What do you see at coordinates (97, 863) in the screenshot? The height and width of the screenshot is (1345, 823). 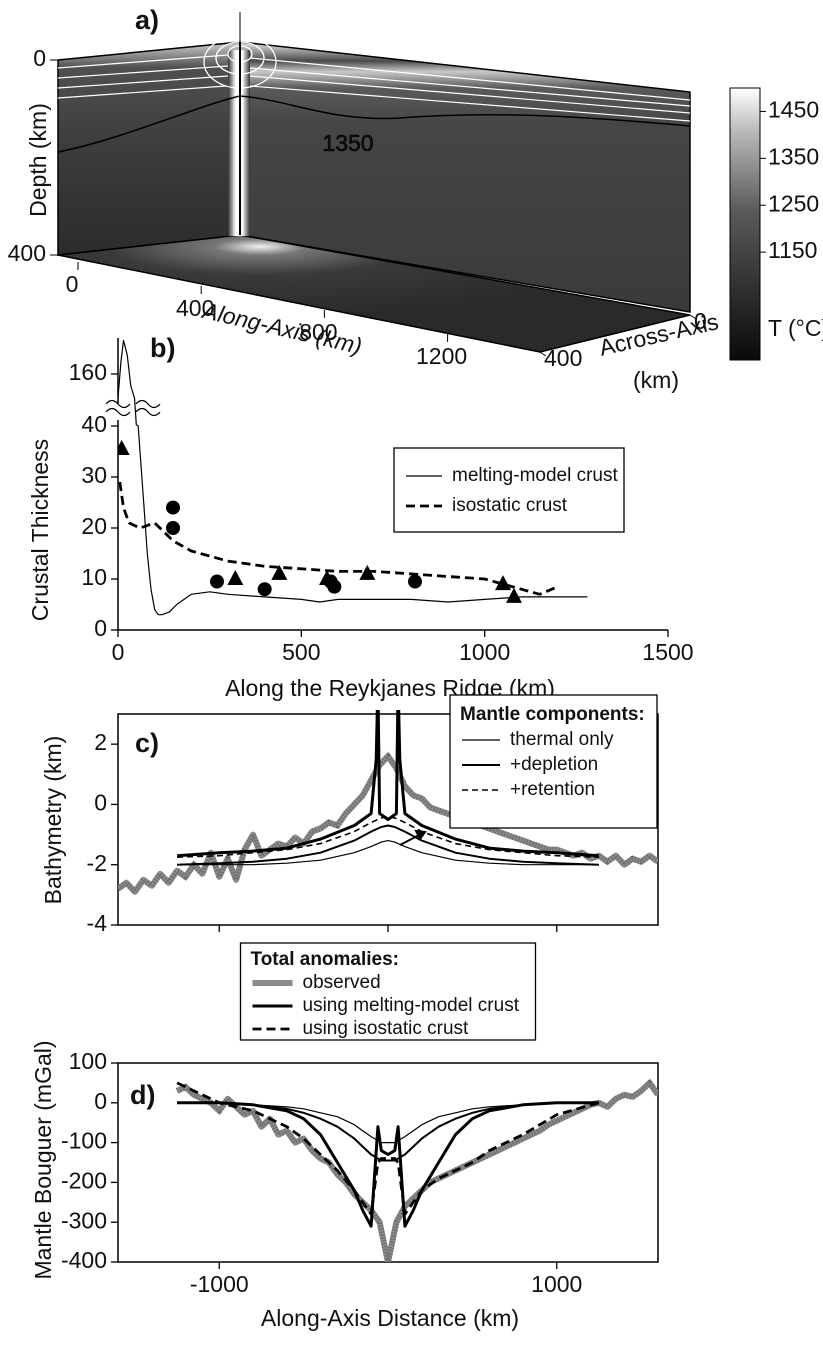 I see `y-tick-label: -2` at bounding box center [97, 863].